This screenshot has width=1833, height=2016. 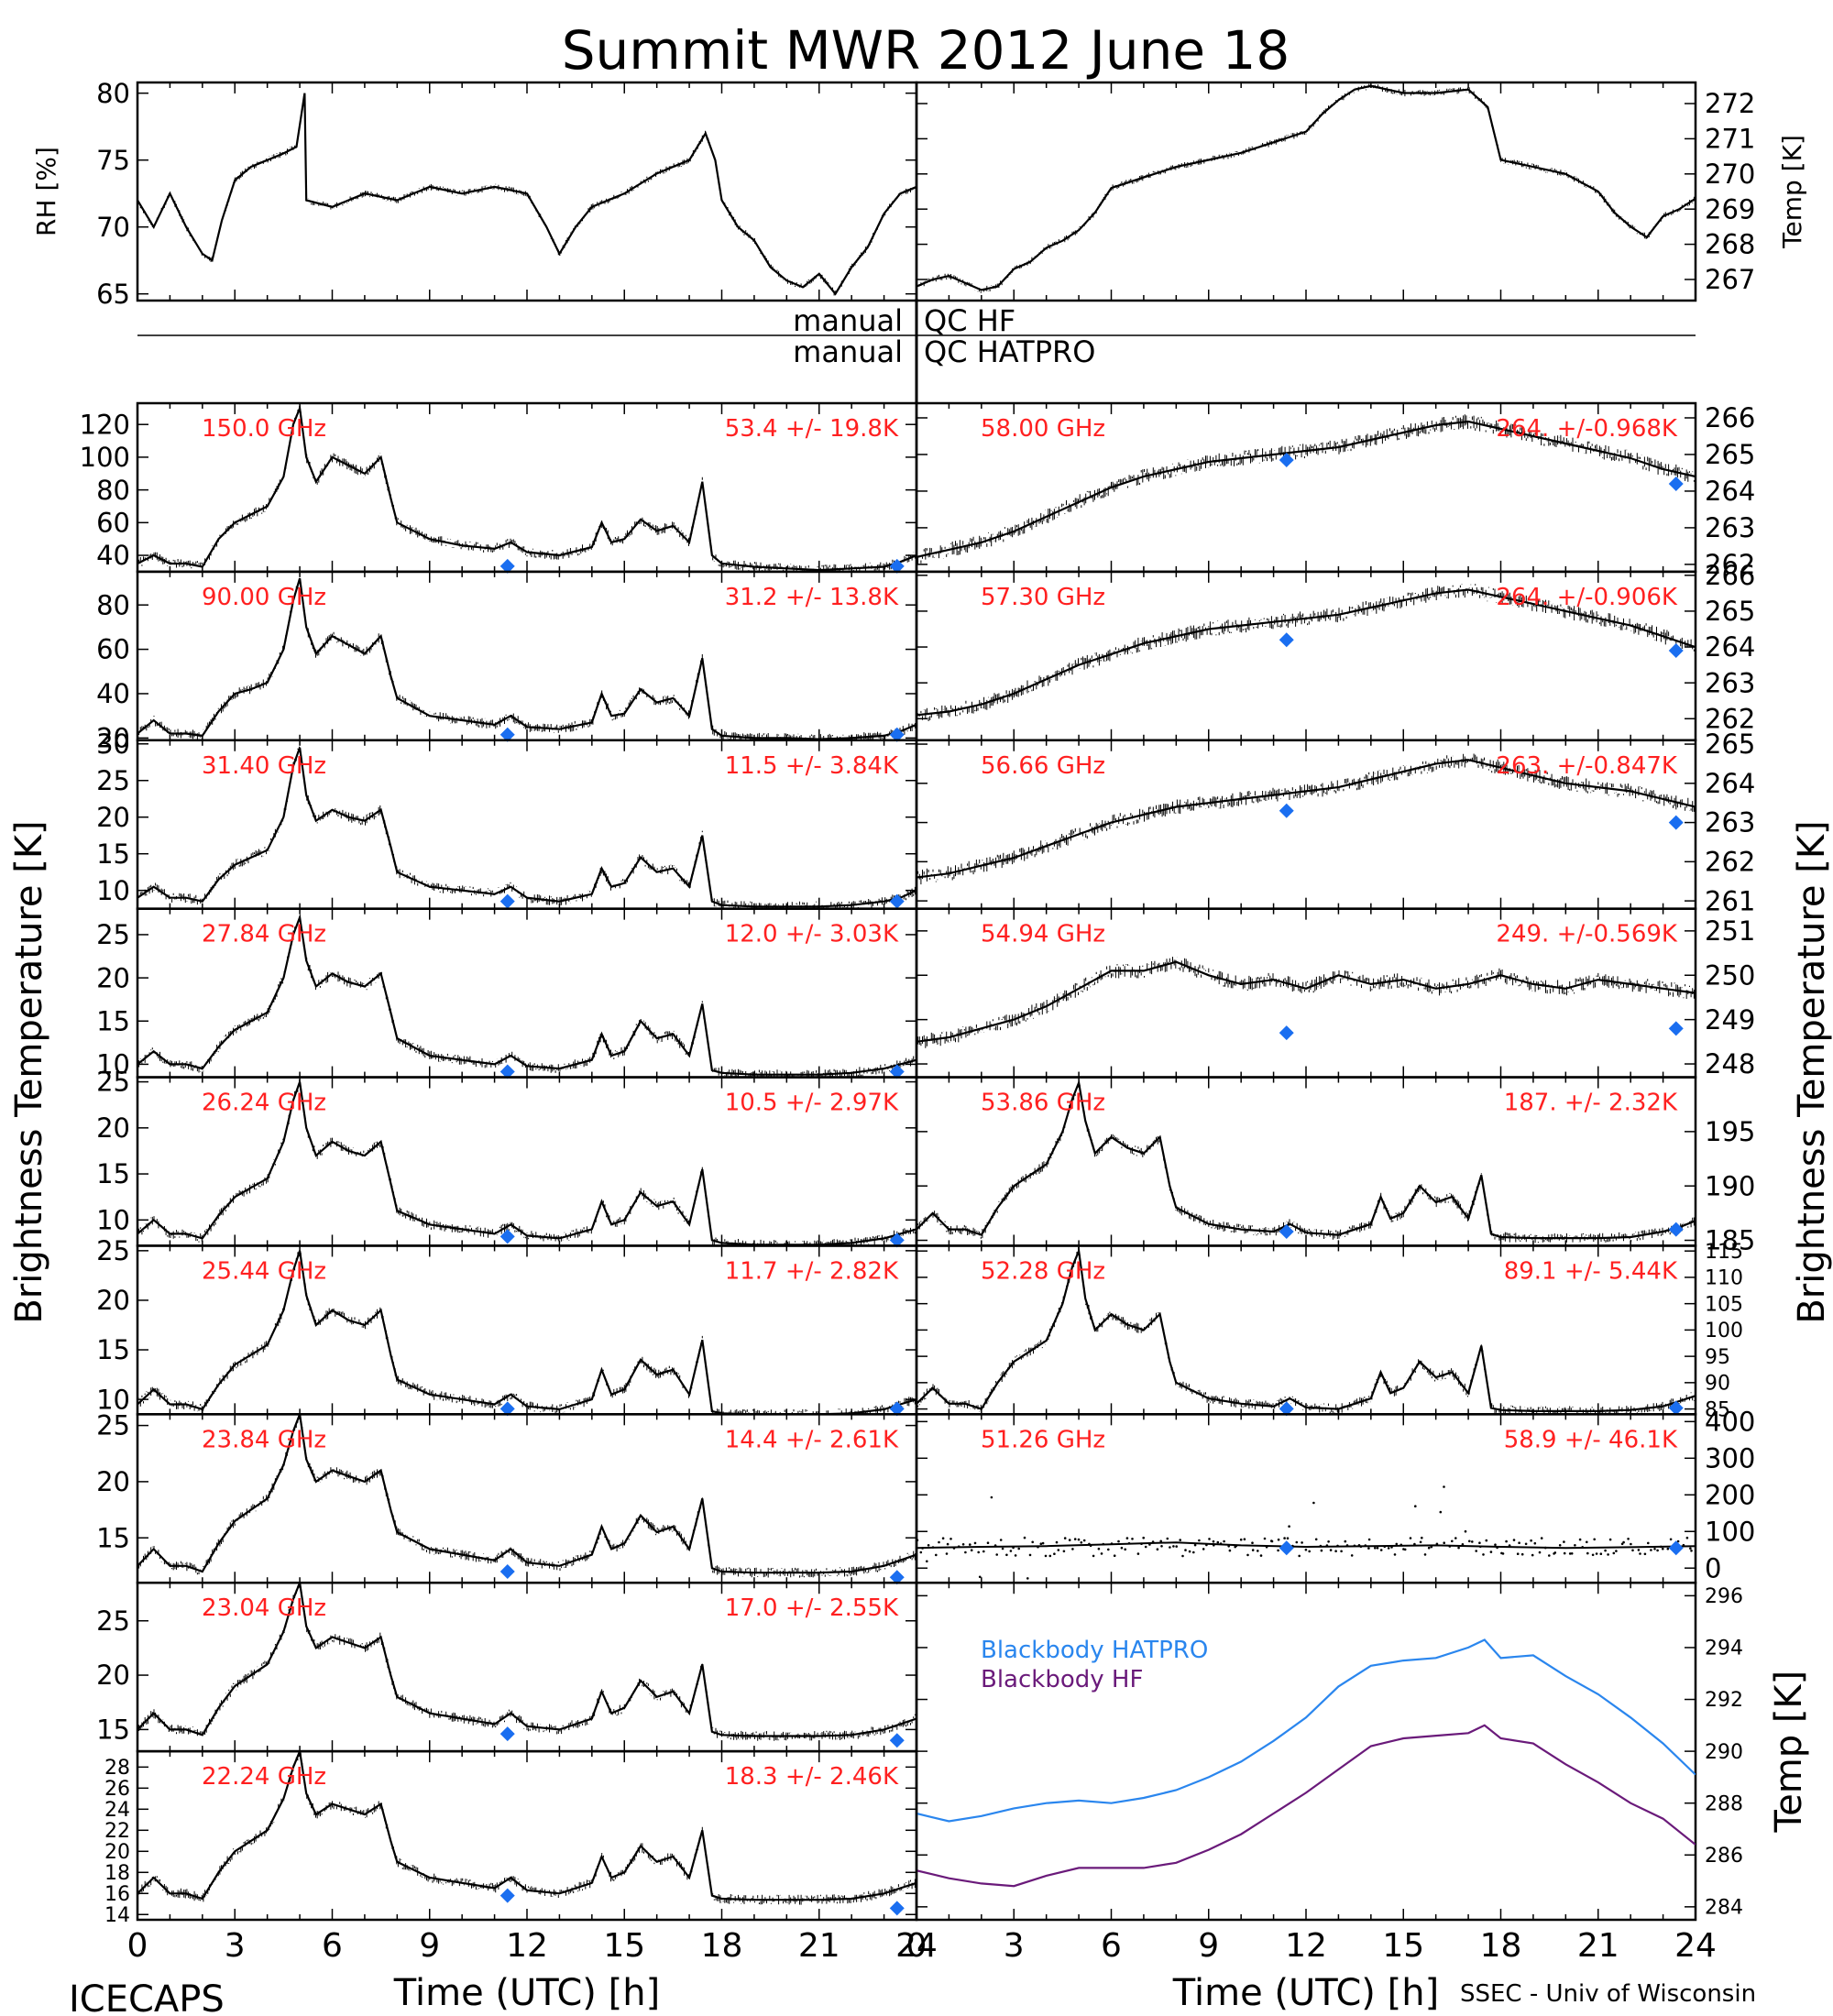 What do you see at coordinates (1724, 1278) in the screenshot?
I see `y-tick-label: 110` at bounding box center [1724, 1278].